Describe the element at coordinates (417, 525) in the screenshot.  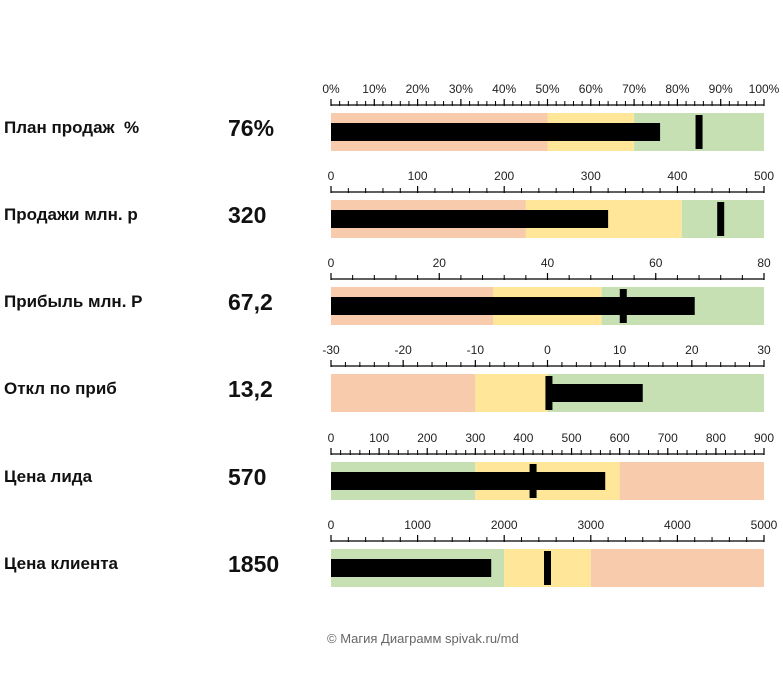
I see `tick-label: 1000` at that location.